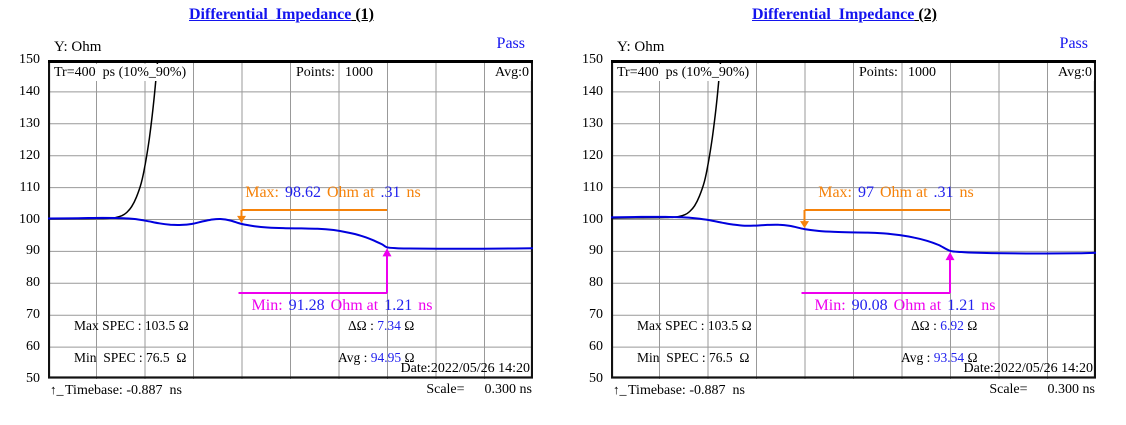 The height and width of the screenshot is (425, 1126). What do you see at coordinates (362, 14) in the screenshot?
I see `panel-title-number: (1)` at bounding box center [362, 14].